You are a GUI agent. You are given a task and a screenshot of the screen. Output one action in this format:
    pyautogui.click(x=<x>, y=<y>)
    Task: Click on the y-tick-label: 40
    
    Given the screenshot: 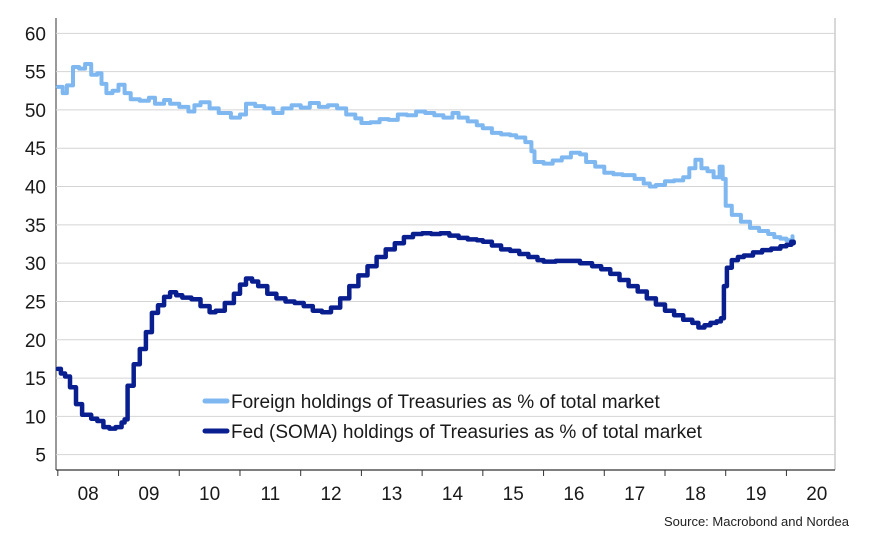 What is the action you would take?
    pyautogui.click(x=35, y=188)
    